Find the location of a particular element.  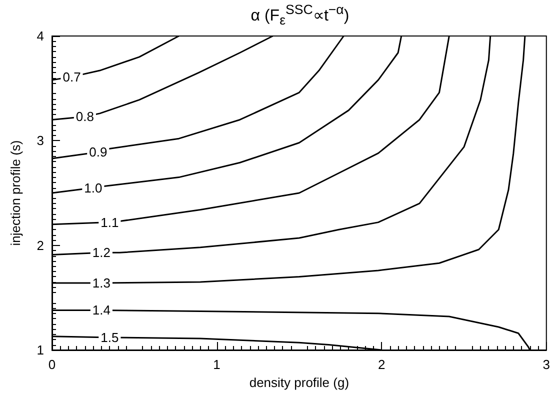

y-tick-label: 3 is located at coordinates (40, 140).